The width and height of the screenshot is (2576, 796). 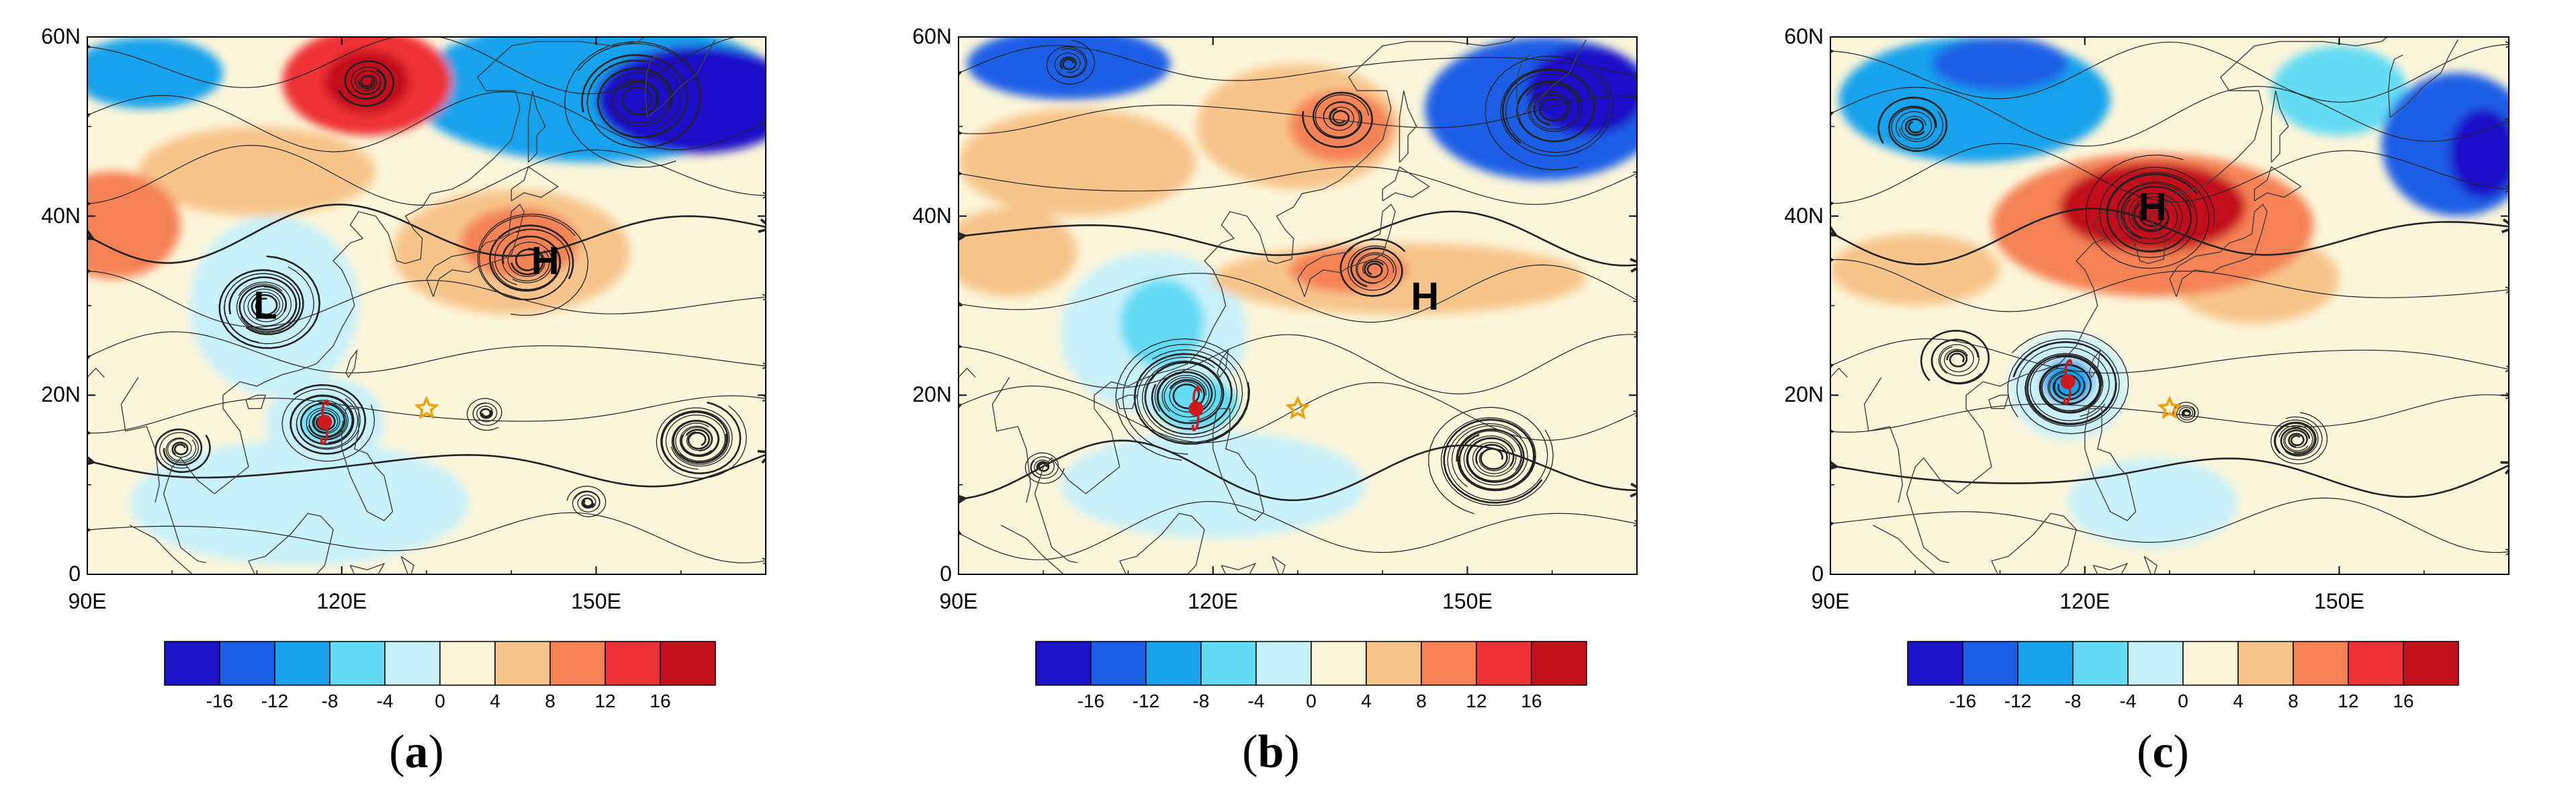 I want to click on low-pressure-label: L, so click(x=265, y=306).